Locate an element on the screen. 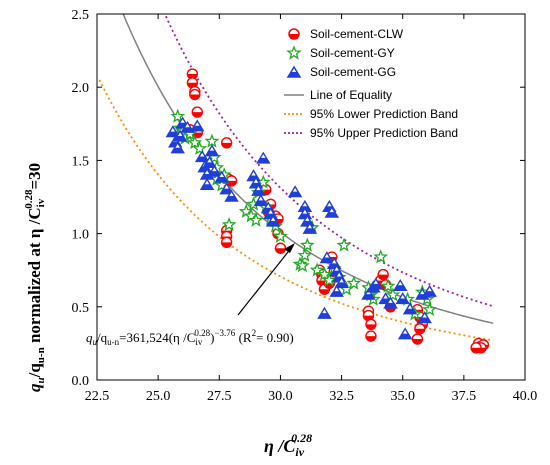 This screenshot has width=550, height=465. y-tick-label: 2.5 is located at coordinates (81, 15).